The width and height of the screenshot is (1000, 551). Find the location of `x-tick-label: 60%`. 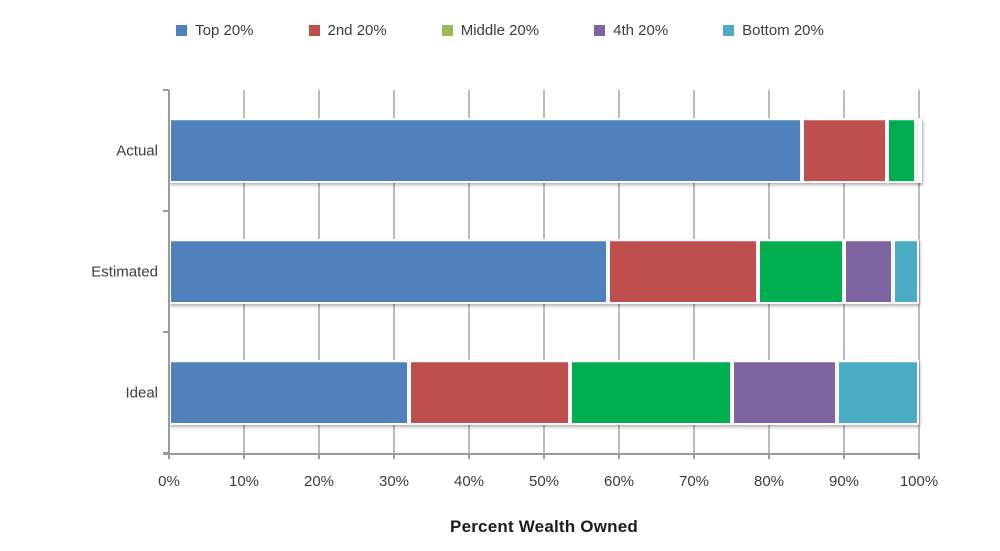

x-tick-label: 60% is located at coordinates (619, 481).